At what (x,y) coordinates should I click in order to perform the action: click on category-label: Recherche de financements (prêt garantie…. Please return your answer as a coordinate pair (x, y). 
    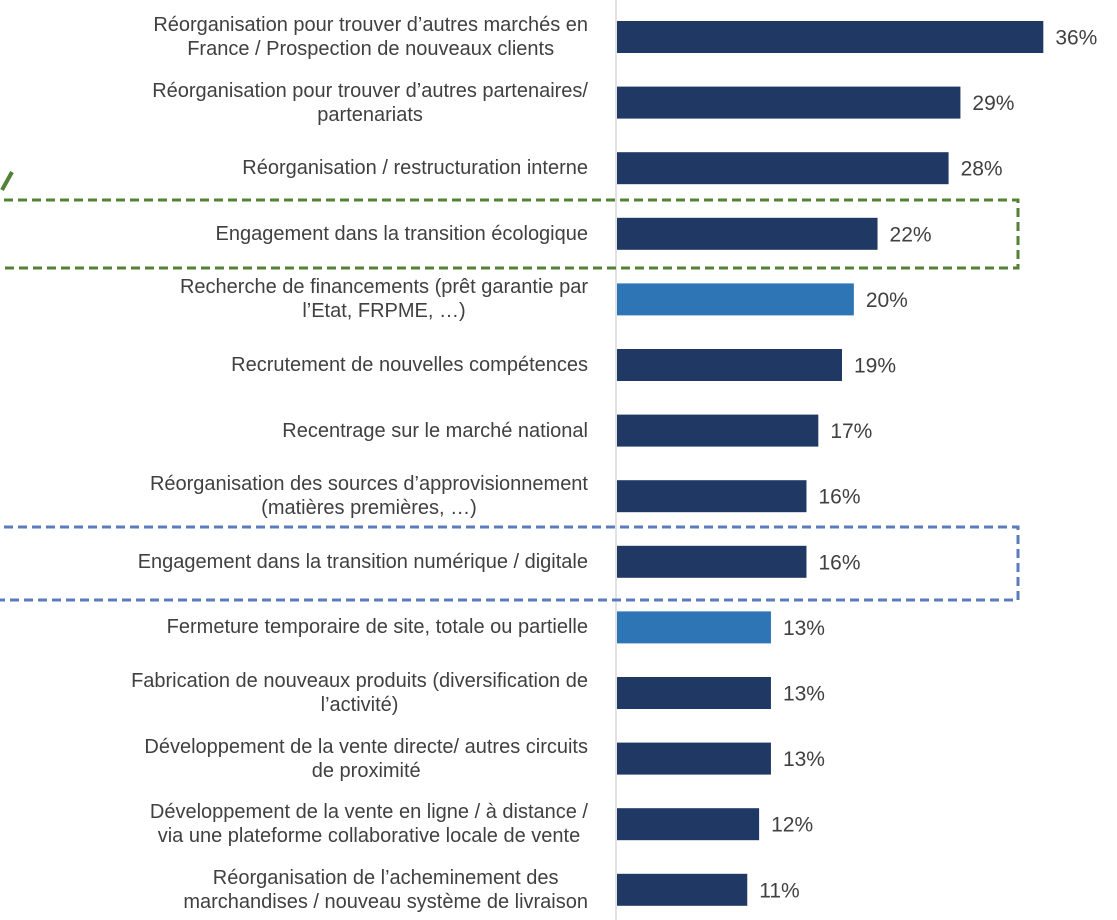
    Looking at the image, I should click on (383, 299).